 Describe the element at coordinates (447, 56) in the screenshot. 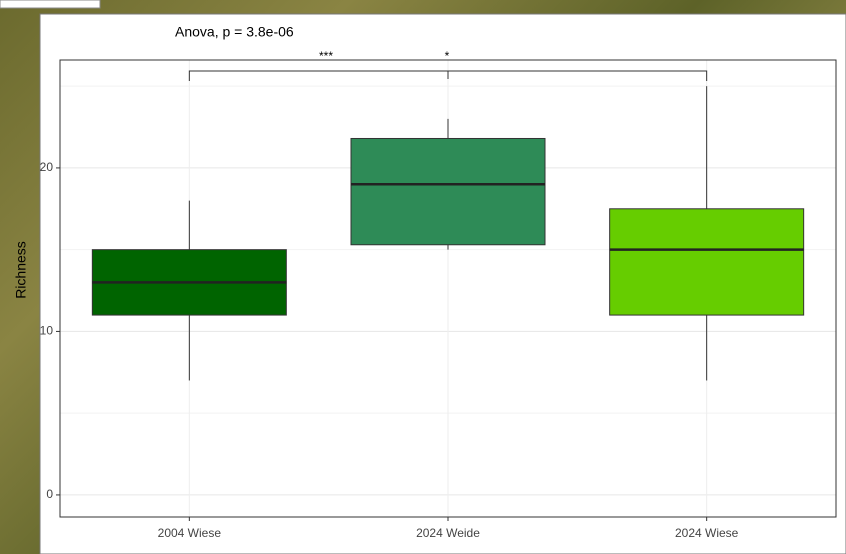

I see `significance: *` at that location.